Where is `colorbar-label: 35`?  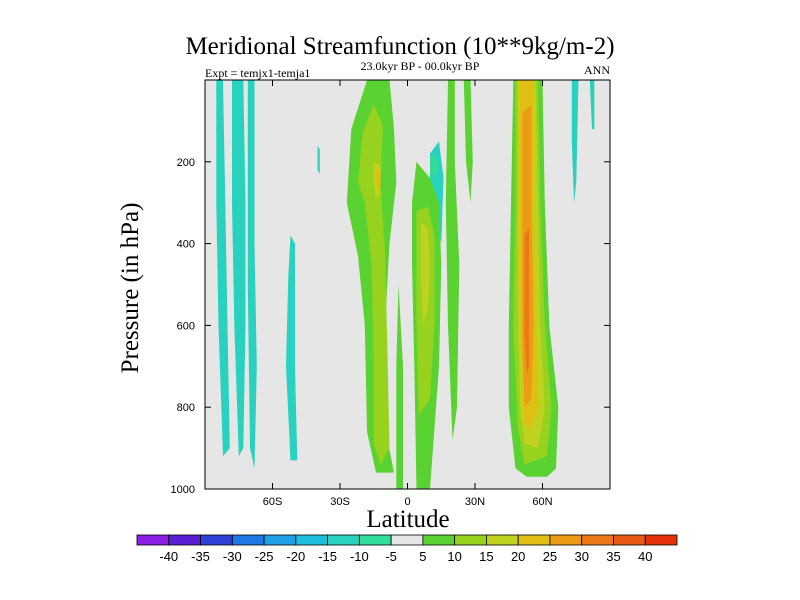
colorbar-label: 35 is located at coordinates (613, 556).